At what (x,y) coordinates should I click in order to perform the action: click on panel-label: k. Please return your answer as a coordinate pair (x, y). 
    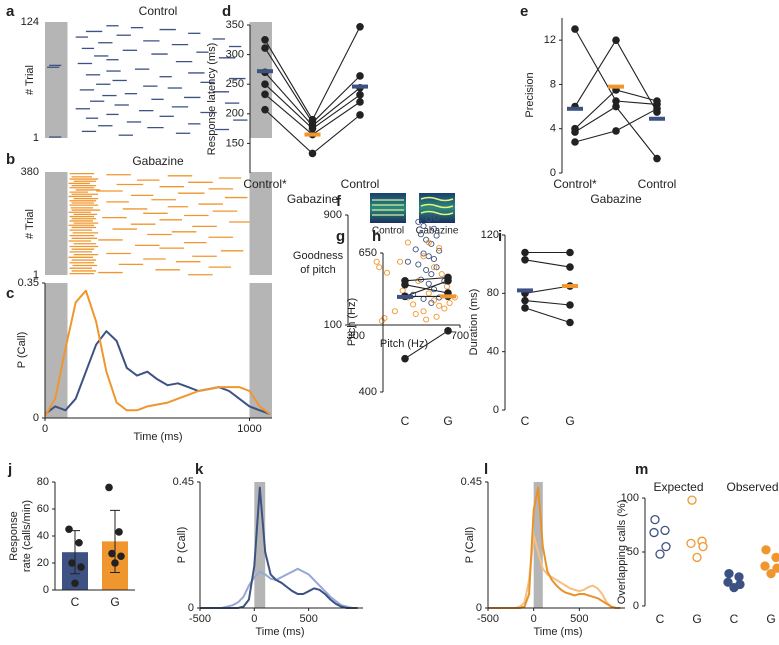
    Looking at the image, I should click on (199, 469).